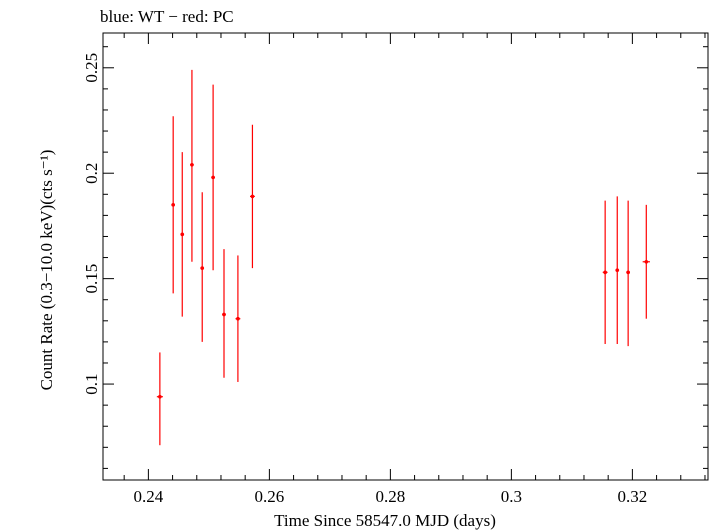  I want to click on x-tick-label: 0.26, so click(270, 496).